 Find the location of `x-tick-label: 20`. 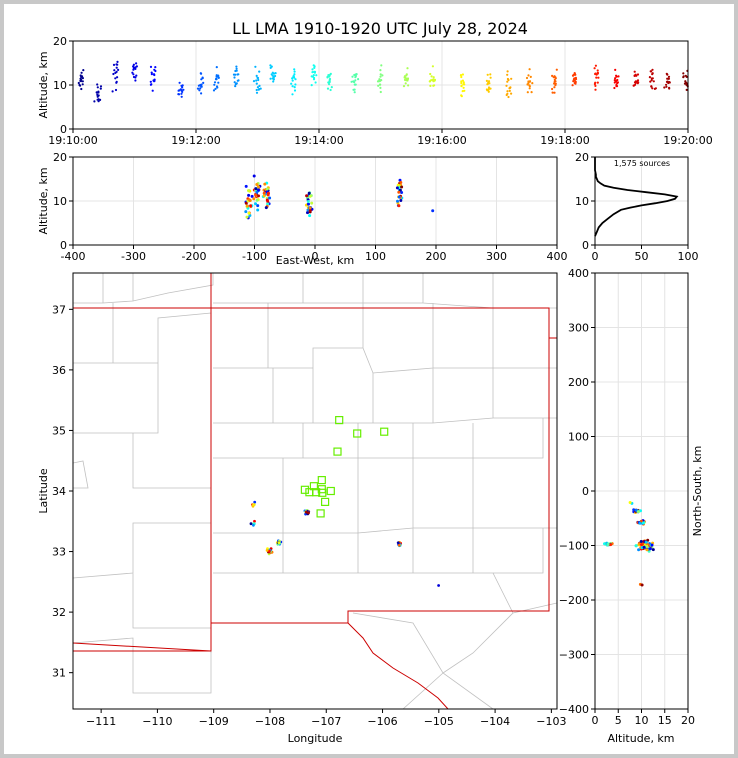

x-tick-label: 20 is located at coordinates (688, 720).